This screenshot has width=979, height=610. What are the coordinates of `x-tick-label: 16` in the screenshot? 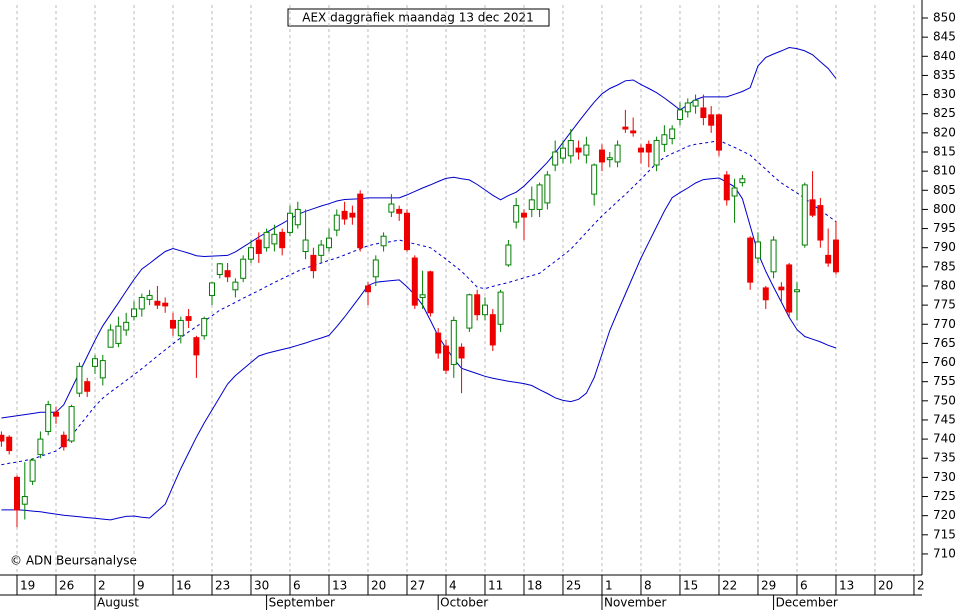 It's located at (183, 586).